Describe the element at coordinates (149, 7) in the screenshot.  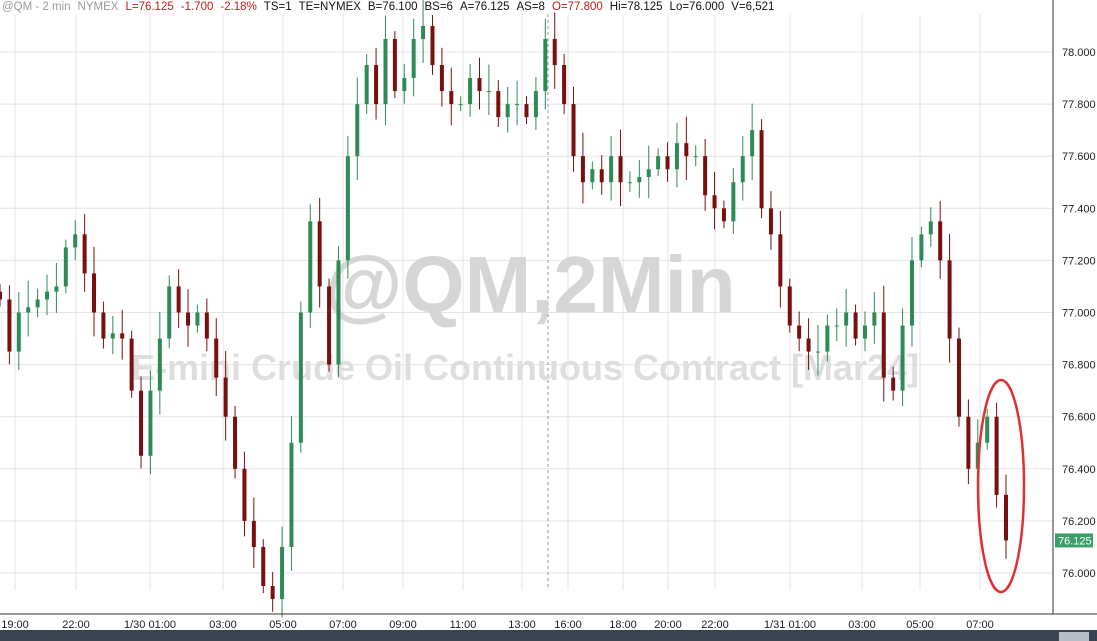
I see `last-price: L=76.125` at that location.